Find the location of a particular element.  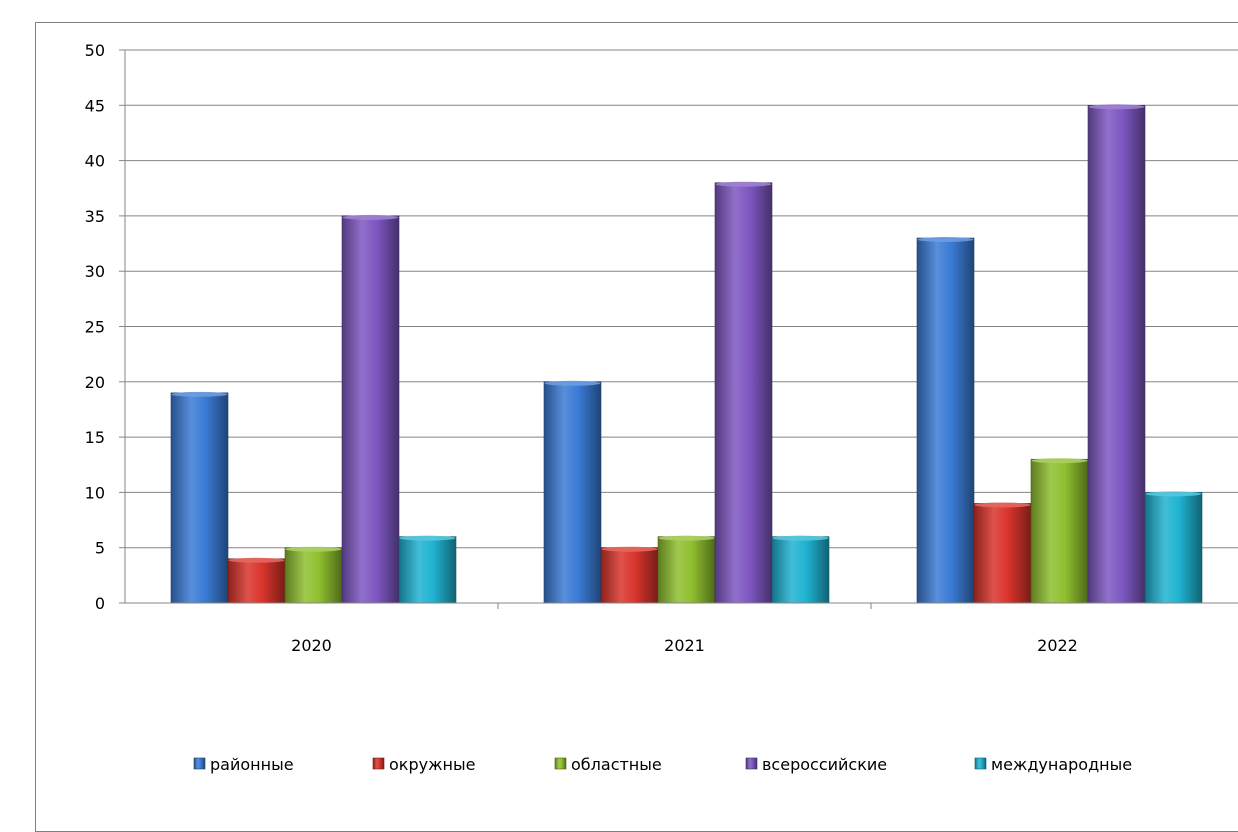

legend-label: всероссийские is located at coordinates (824, 764).